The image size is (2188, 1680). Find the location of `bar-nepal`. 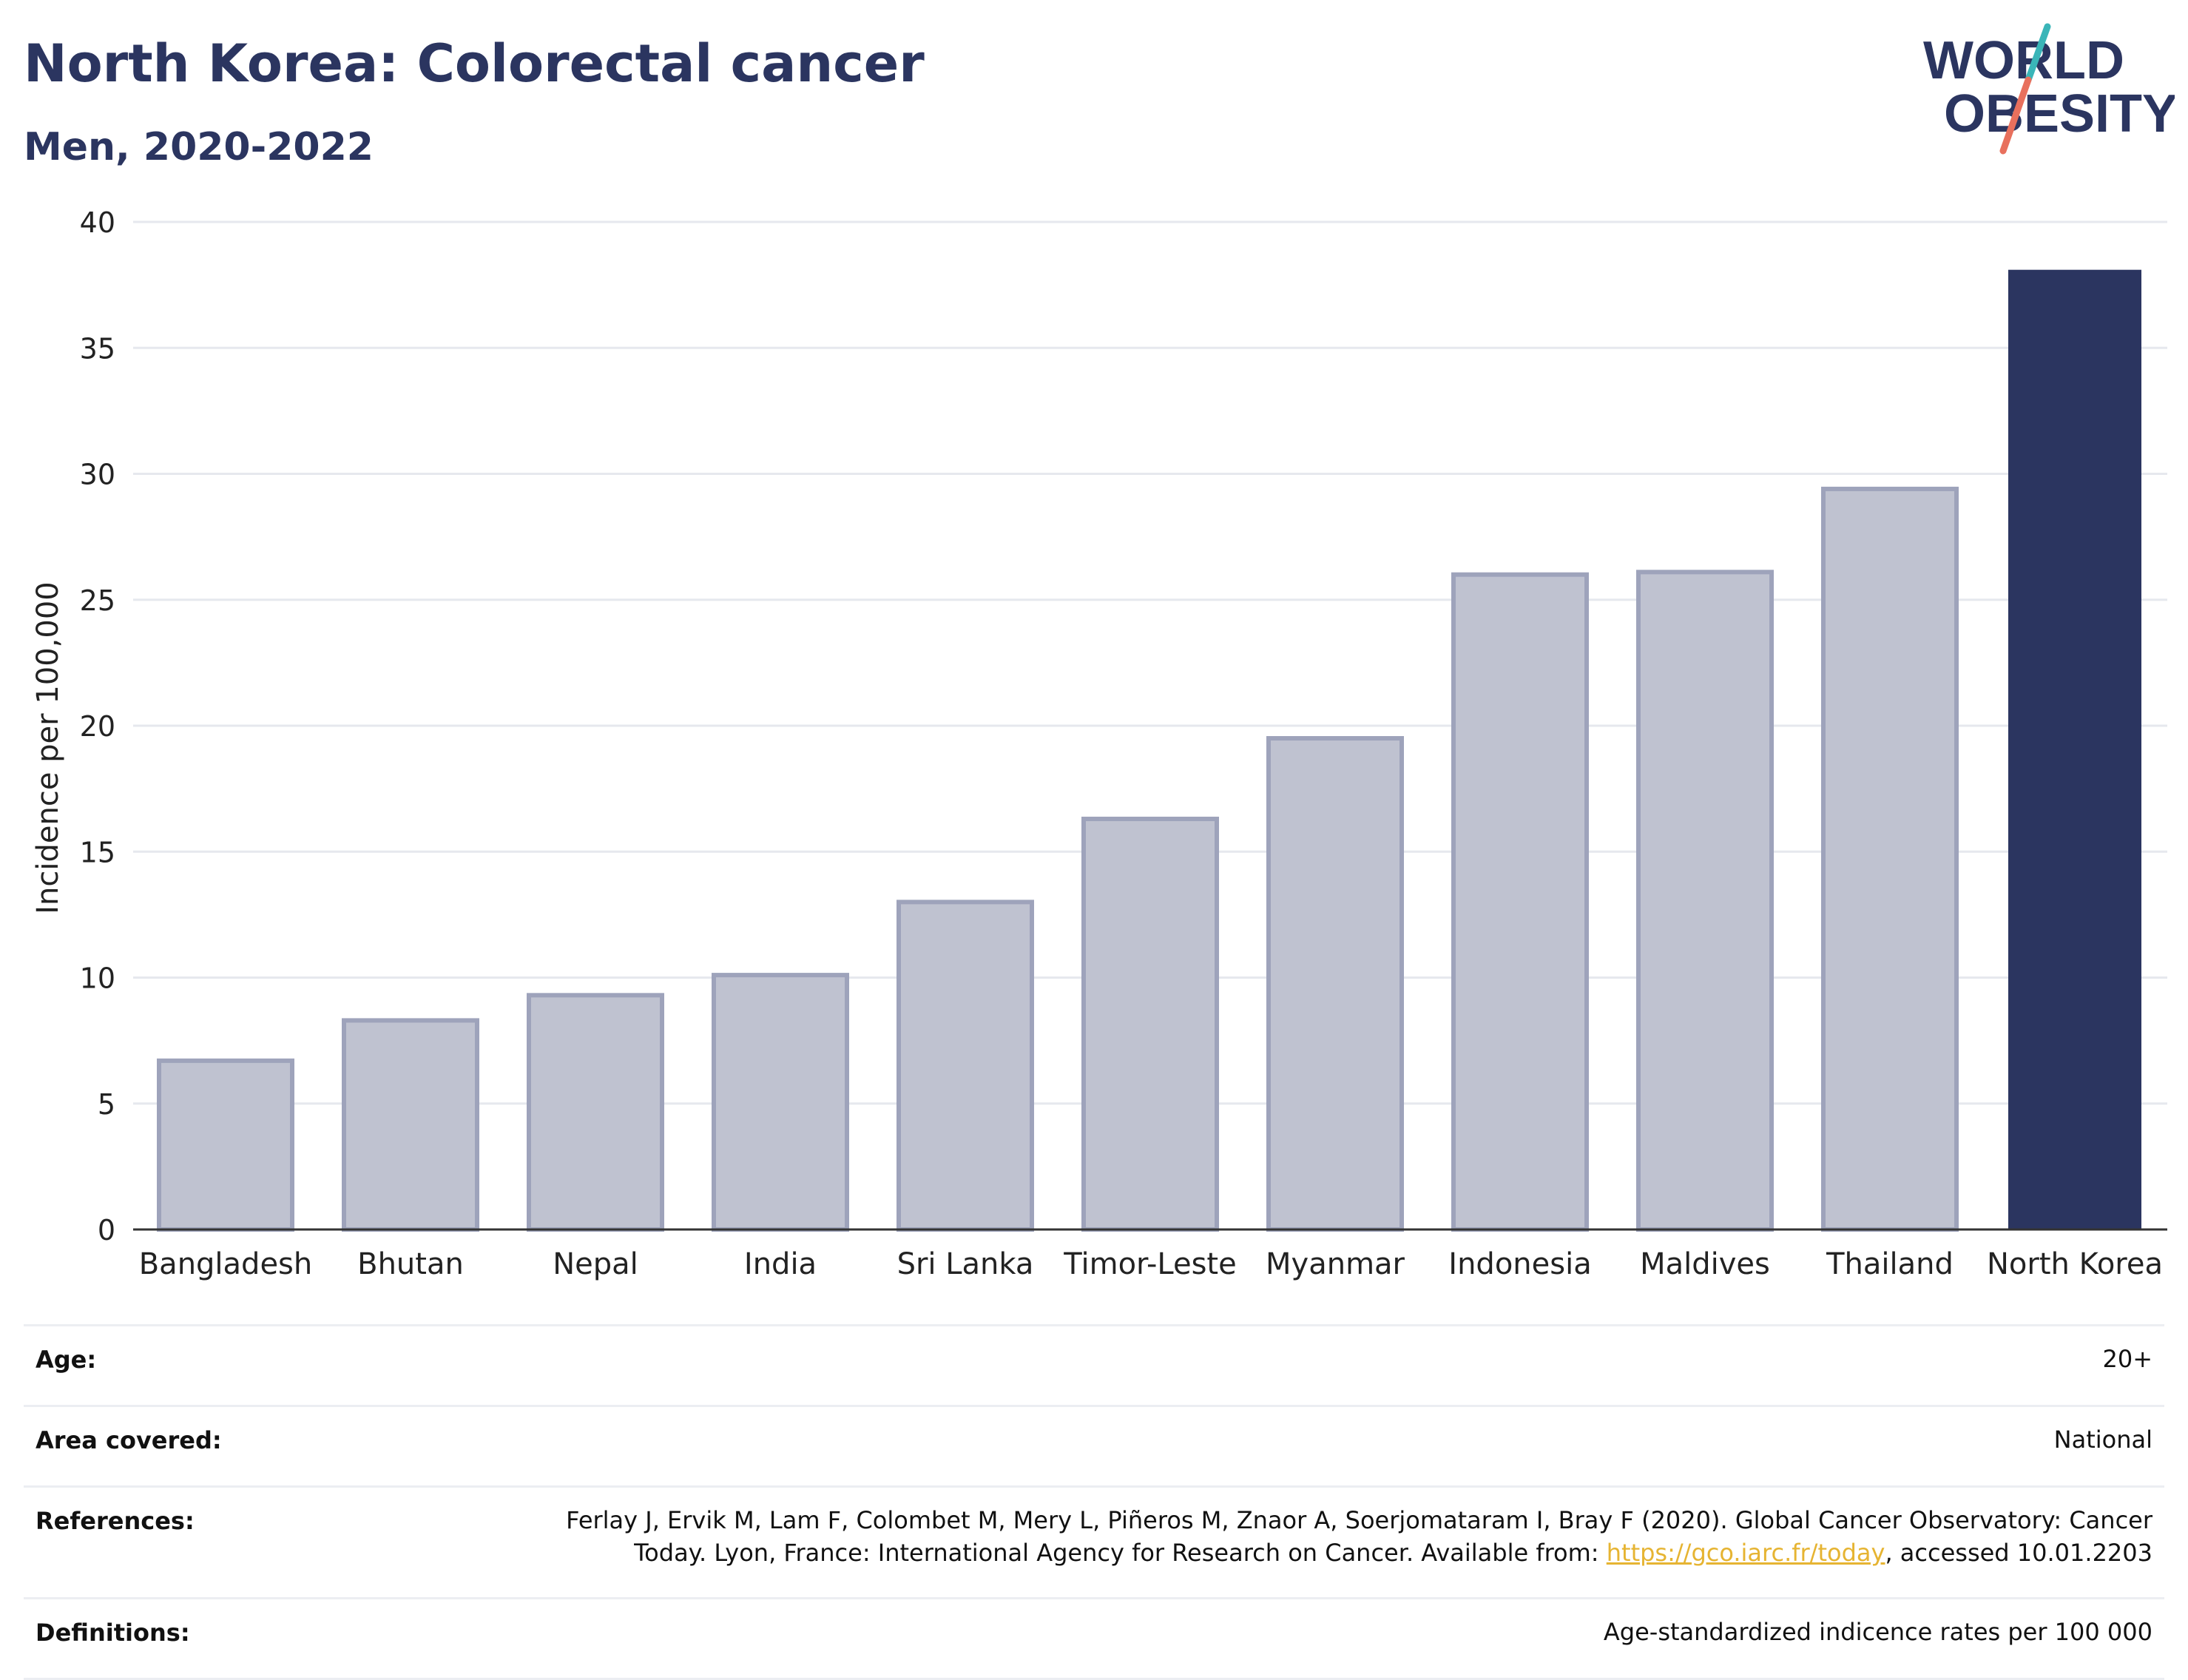

bar-nepal is located at coordinates (596, 1113).